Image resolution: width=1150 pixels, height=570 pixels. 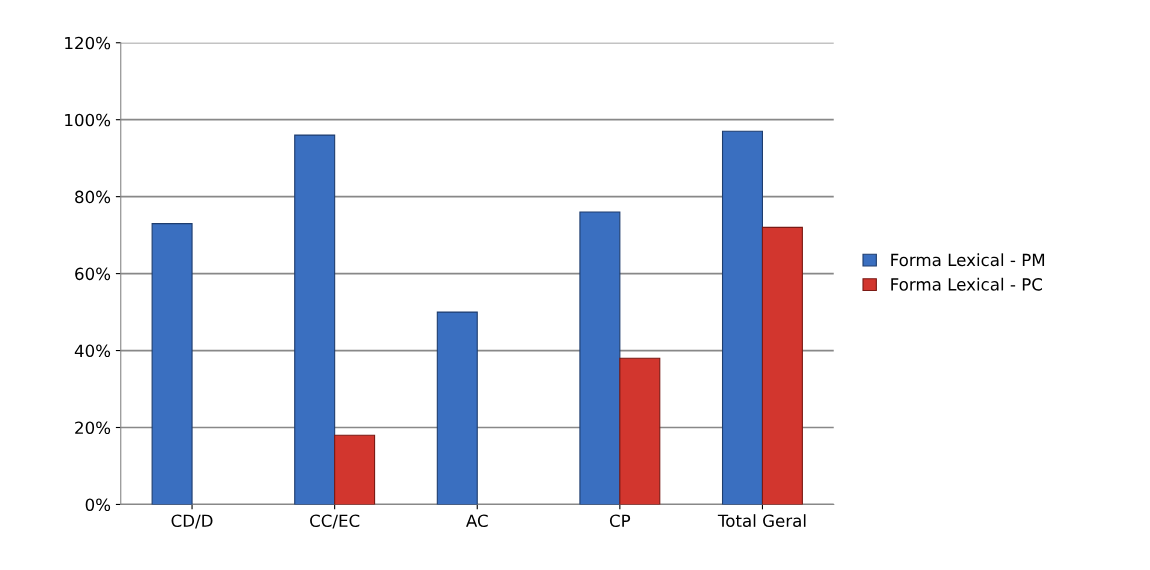 I want to click on y-tick-label: 120%, so click(x=88, y=43).